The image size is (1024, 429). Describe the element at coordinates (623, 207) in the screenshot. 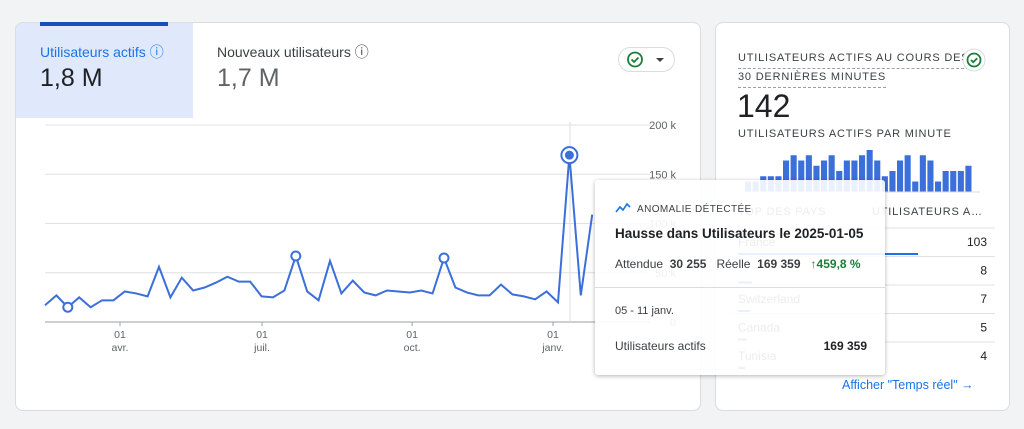

I see `anomaly-icon` at that location.